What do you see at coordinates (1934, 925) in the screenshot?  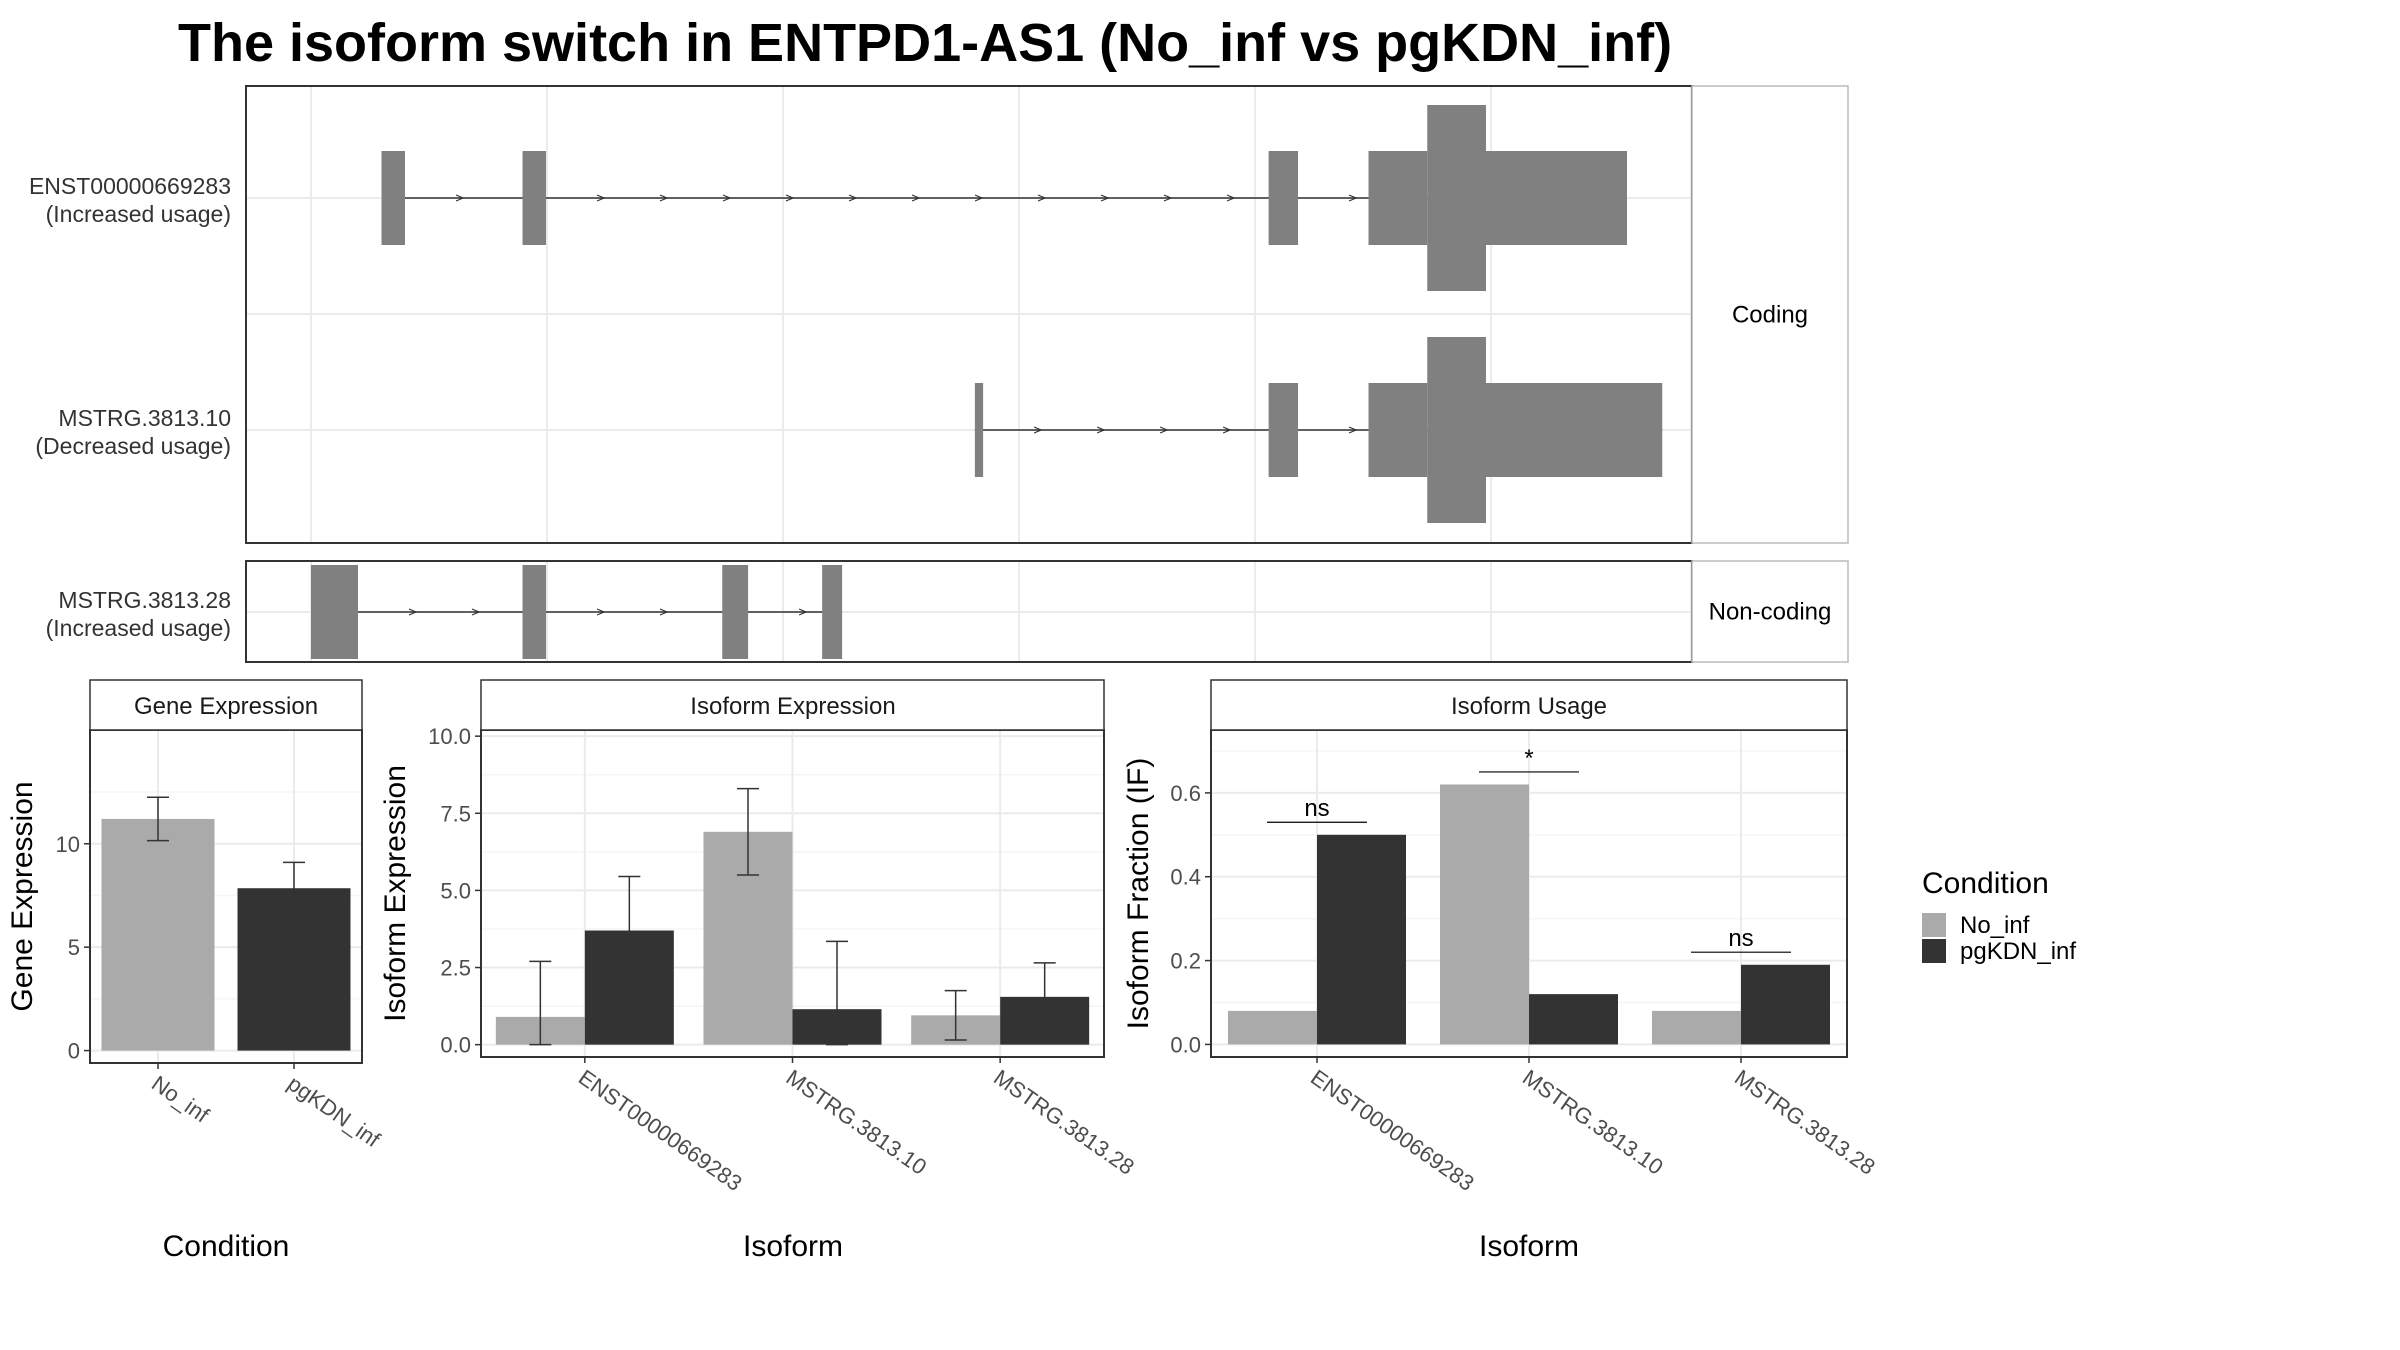 I see `legend-key-No_inf` at bounding box center [1934, 925].